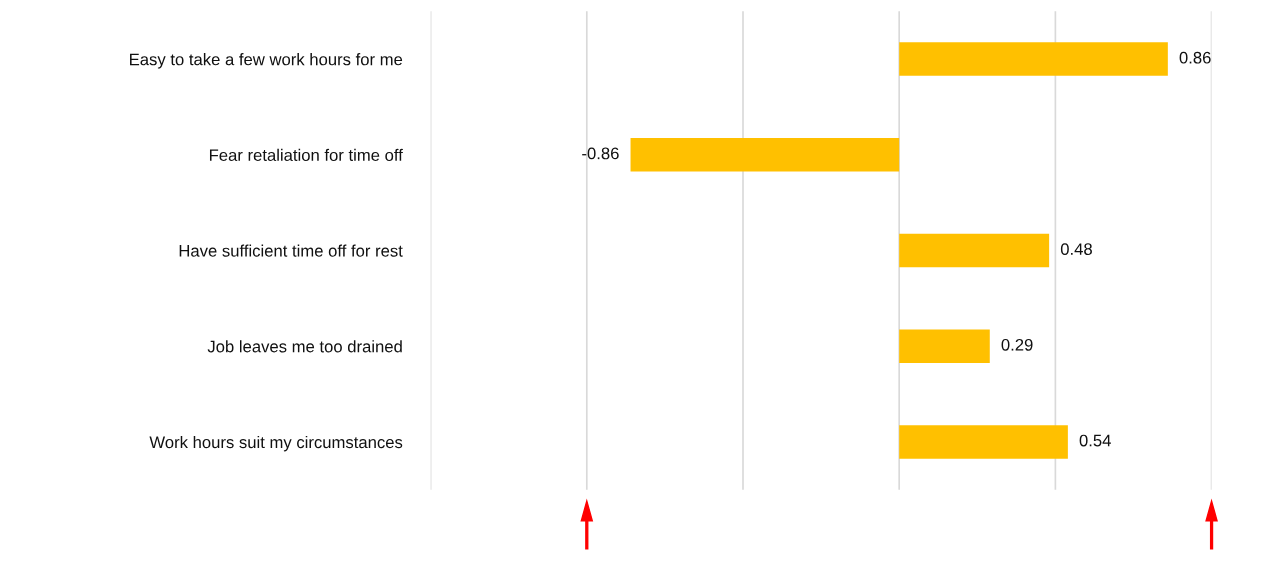 This screenshot has width=1274, height=563. Describe the element at coordinates (1017, 344) in the screenshot. I see `data-label: 0.29` at that location.